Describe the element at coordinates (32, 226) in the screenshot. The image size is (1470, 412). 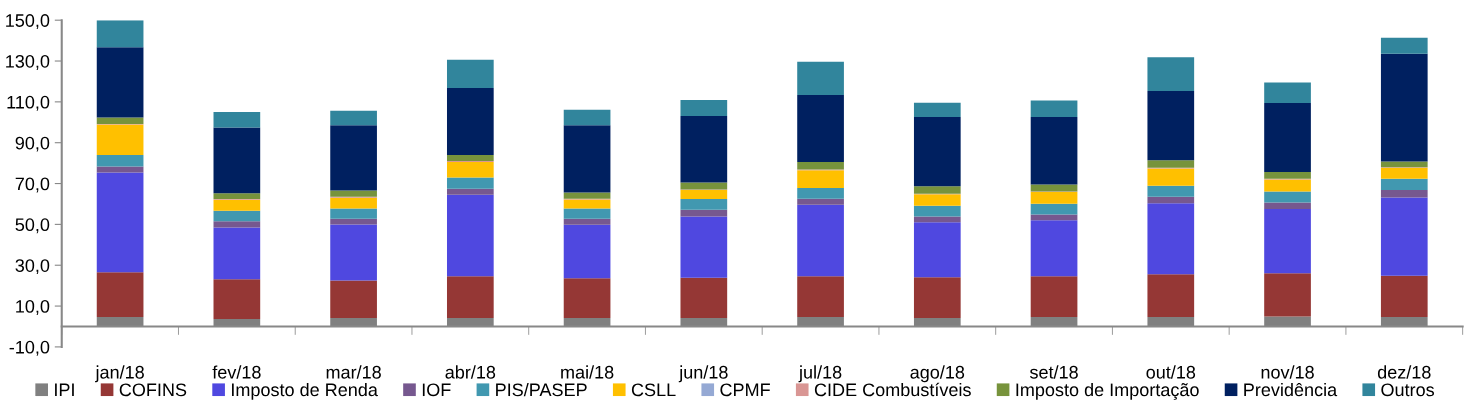
I see `y-tick-label: 50,0` at that location.